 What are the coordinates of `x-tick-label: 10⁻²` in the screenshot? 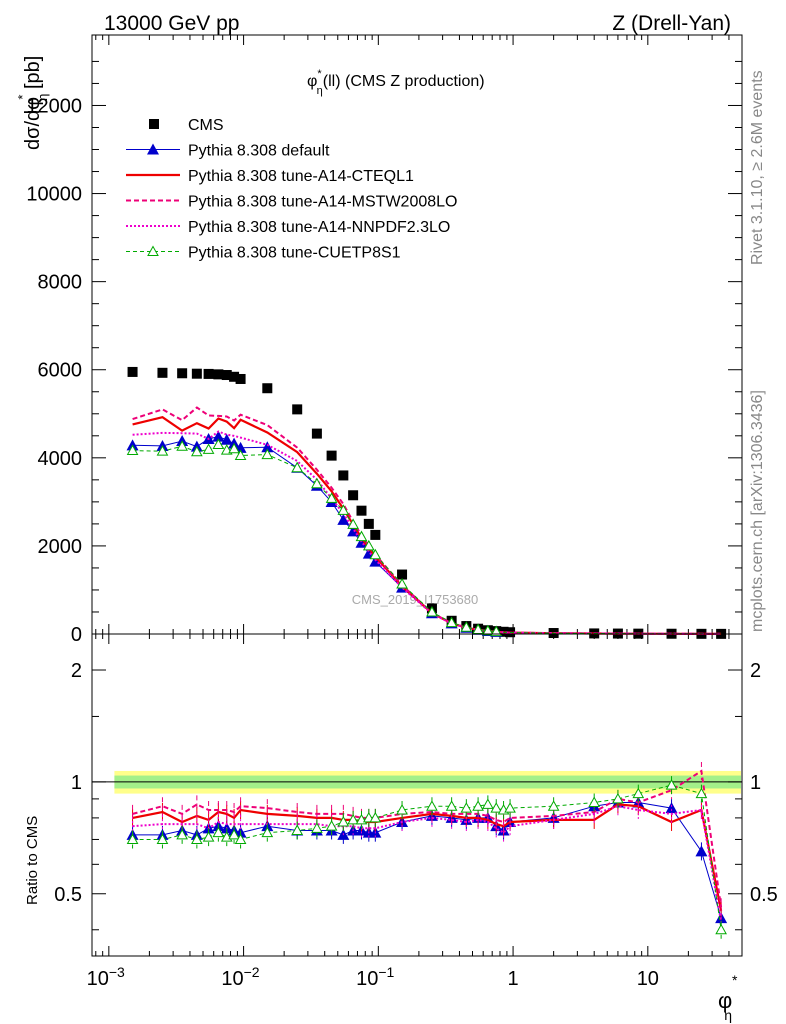 It's located at (240, 977).